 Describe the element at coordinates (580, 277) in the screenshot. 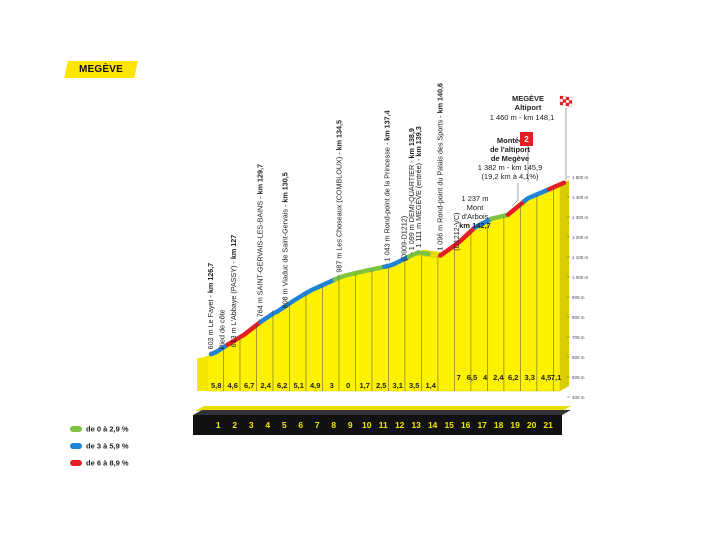

I see `y-tick-label: 1 000 m` at that location.